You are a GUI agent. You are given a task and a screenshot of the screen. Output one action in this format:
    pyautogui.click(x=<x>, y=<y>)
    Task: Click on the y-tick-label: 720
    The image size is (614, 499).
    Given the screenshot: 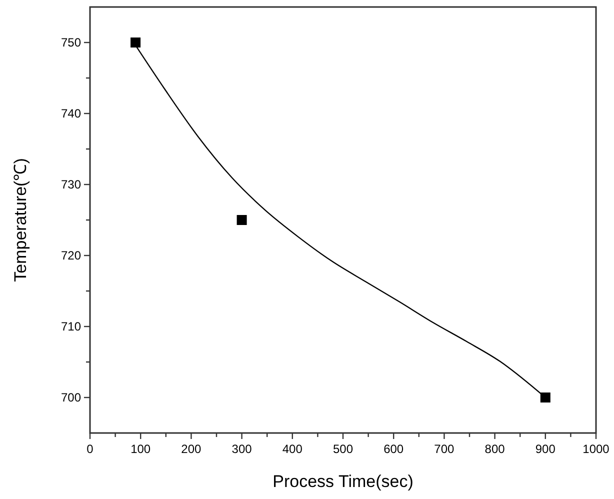 What is the action you would take?
    pyautogui.click(x=71, y=255)
    